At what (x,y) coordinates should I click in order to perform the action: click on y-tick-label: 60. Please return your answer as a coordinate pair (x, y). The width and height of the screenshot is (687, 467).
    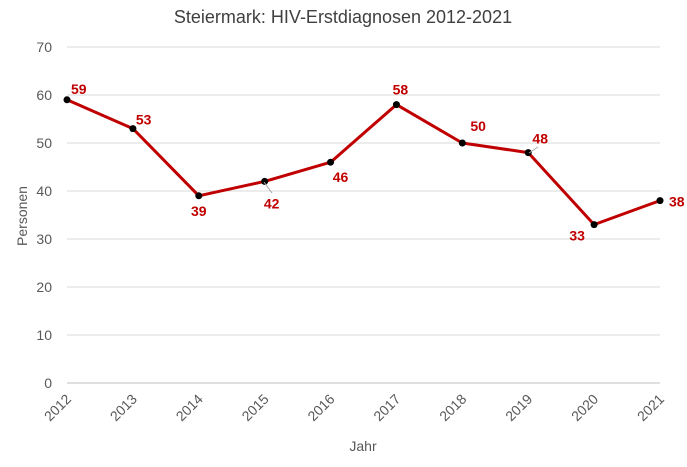
    Looking at the image, I should click on (44, 95).